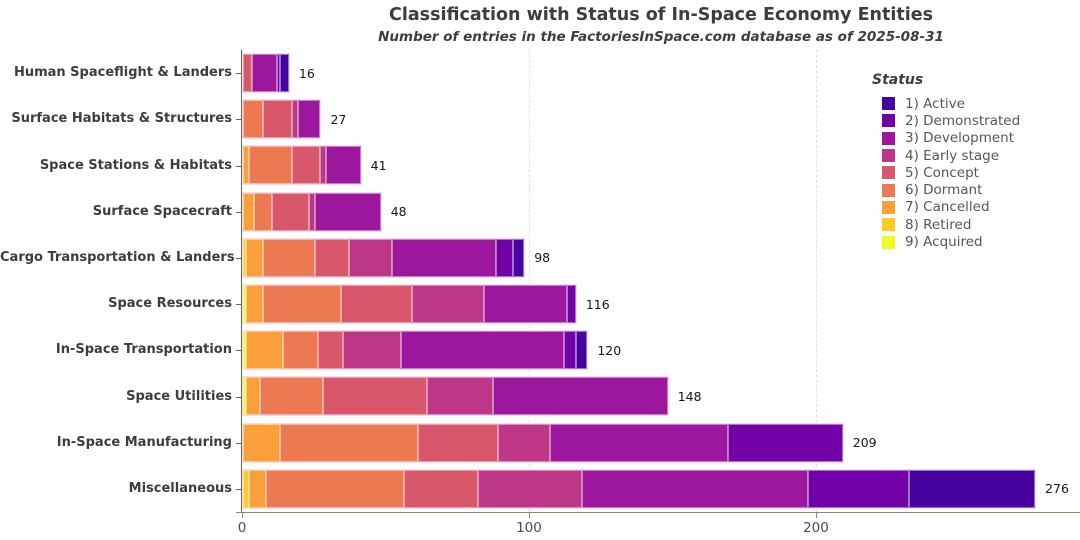  I want to click on legend-item-development: 3) Development, so click(972, 138).